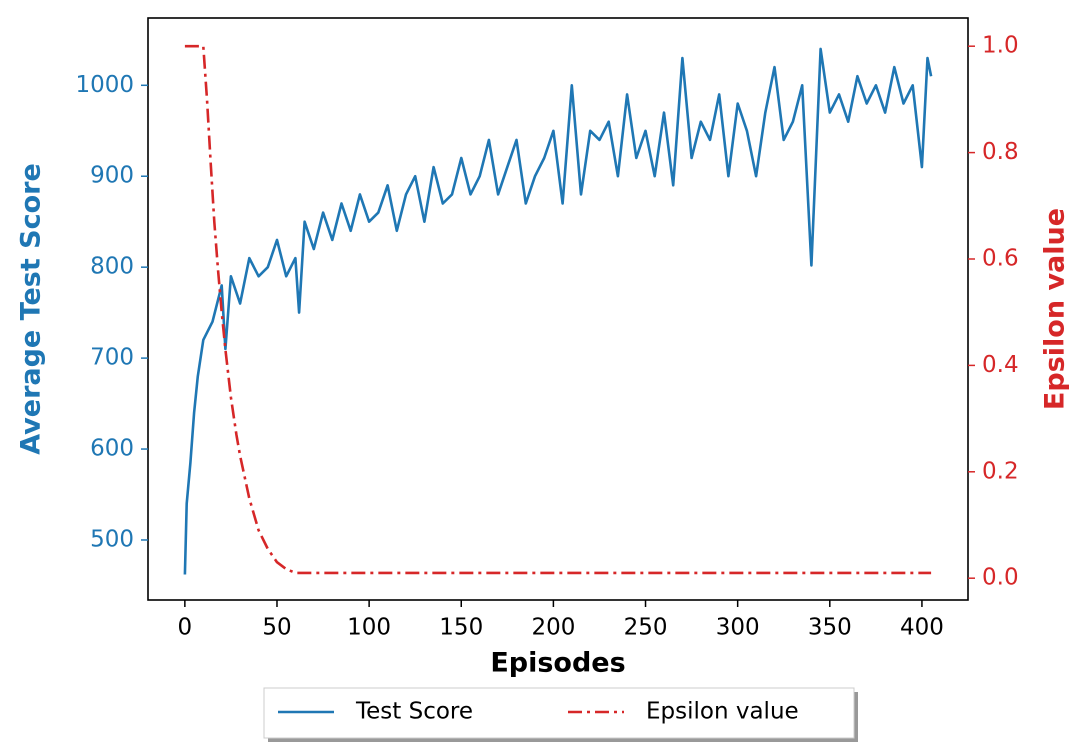  Describe the element at coordinates (31, 309) in the screenshot. I see `y-axis-label: Average Test Score` at that location.